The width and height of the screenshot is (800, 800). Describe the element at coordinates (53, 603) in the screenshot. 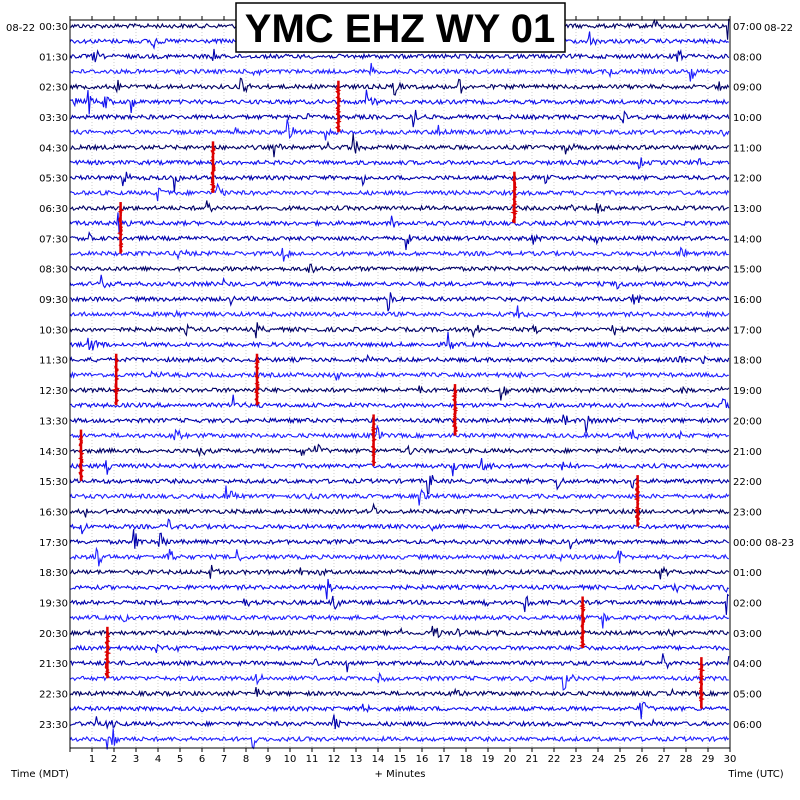

I see `left-hour-label: 19:30` at that location.